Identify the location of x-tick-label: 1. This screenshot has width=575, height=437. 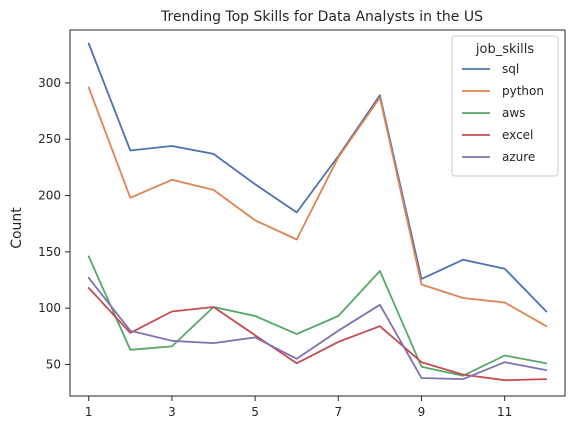
(89, 412).